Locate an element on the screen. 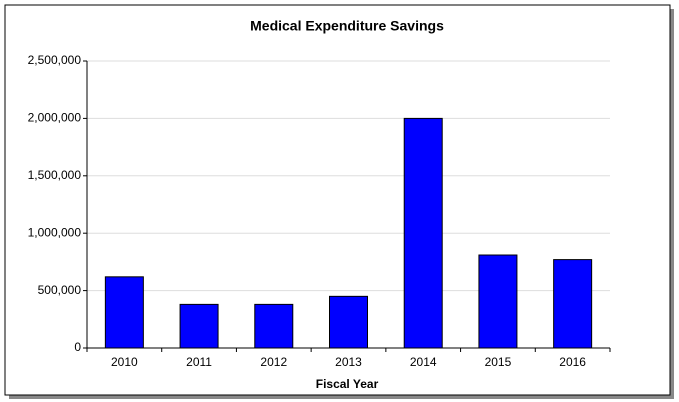 This screenshot has height=402, width=679. y-tick-label: 2,500,000 is located at coordinates (55, 60).